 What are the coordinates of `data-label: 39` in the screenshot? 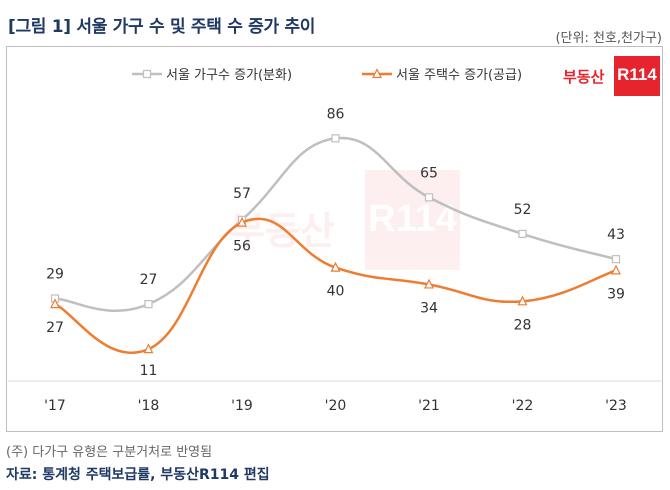 It's located at (616, 294).